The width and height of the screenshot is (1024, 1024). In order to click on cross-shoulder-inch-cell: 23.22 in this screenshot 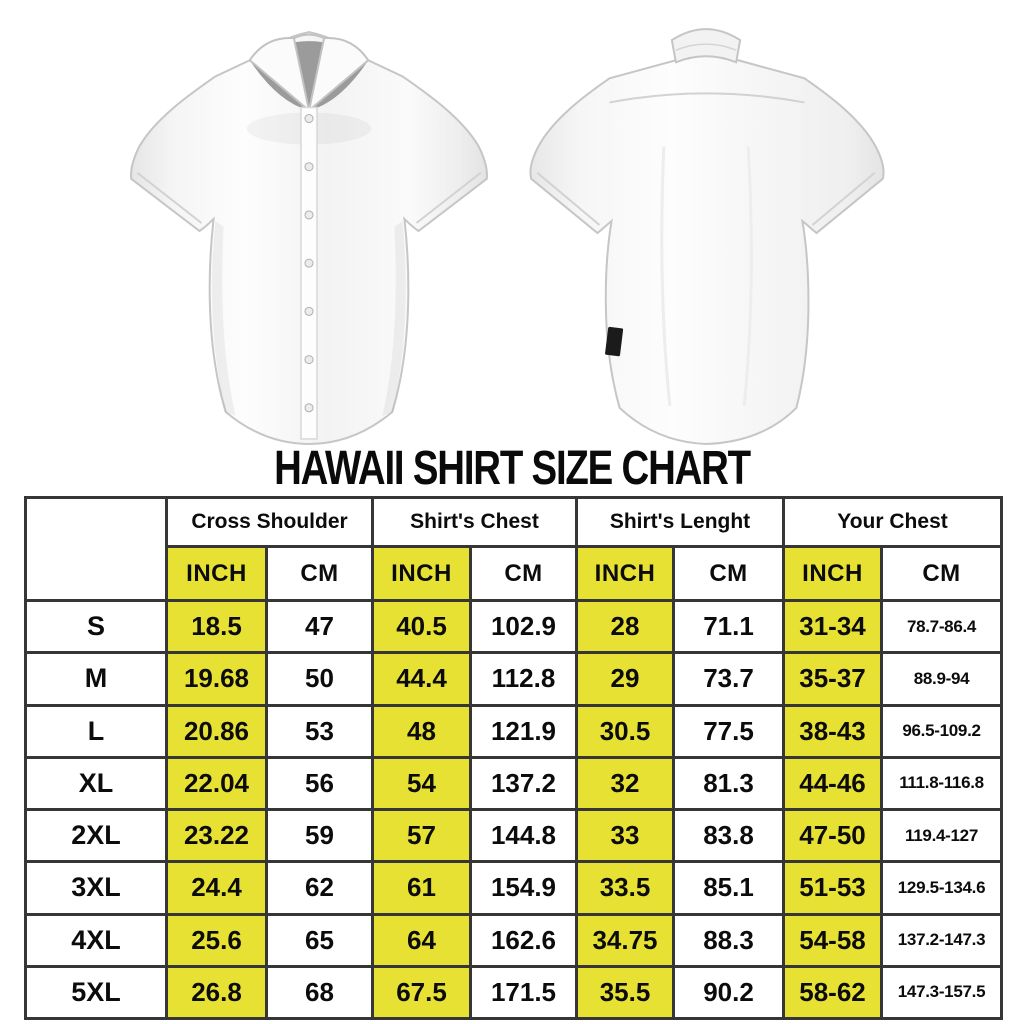, I will do `click(216, 835)`.